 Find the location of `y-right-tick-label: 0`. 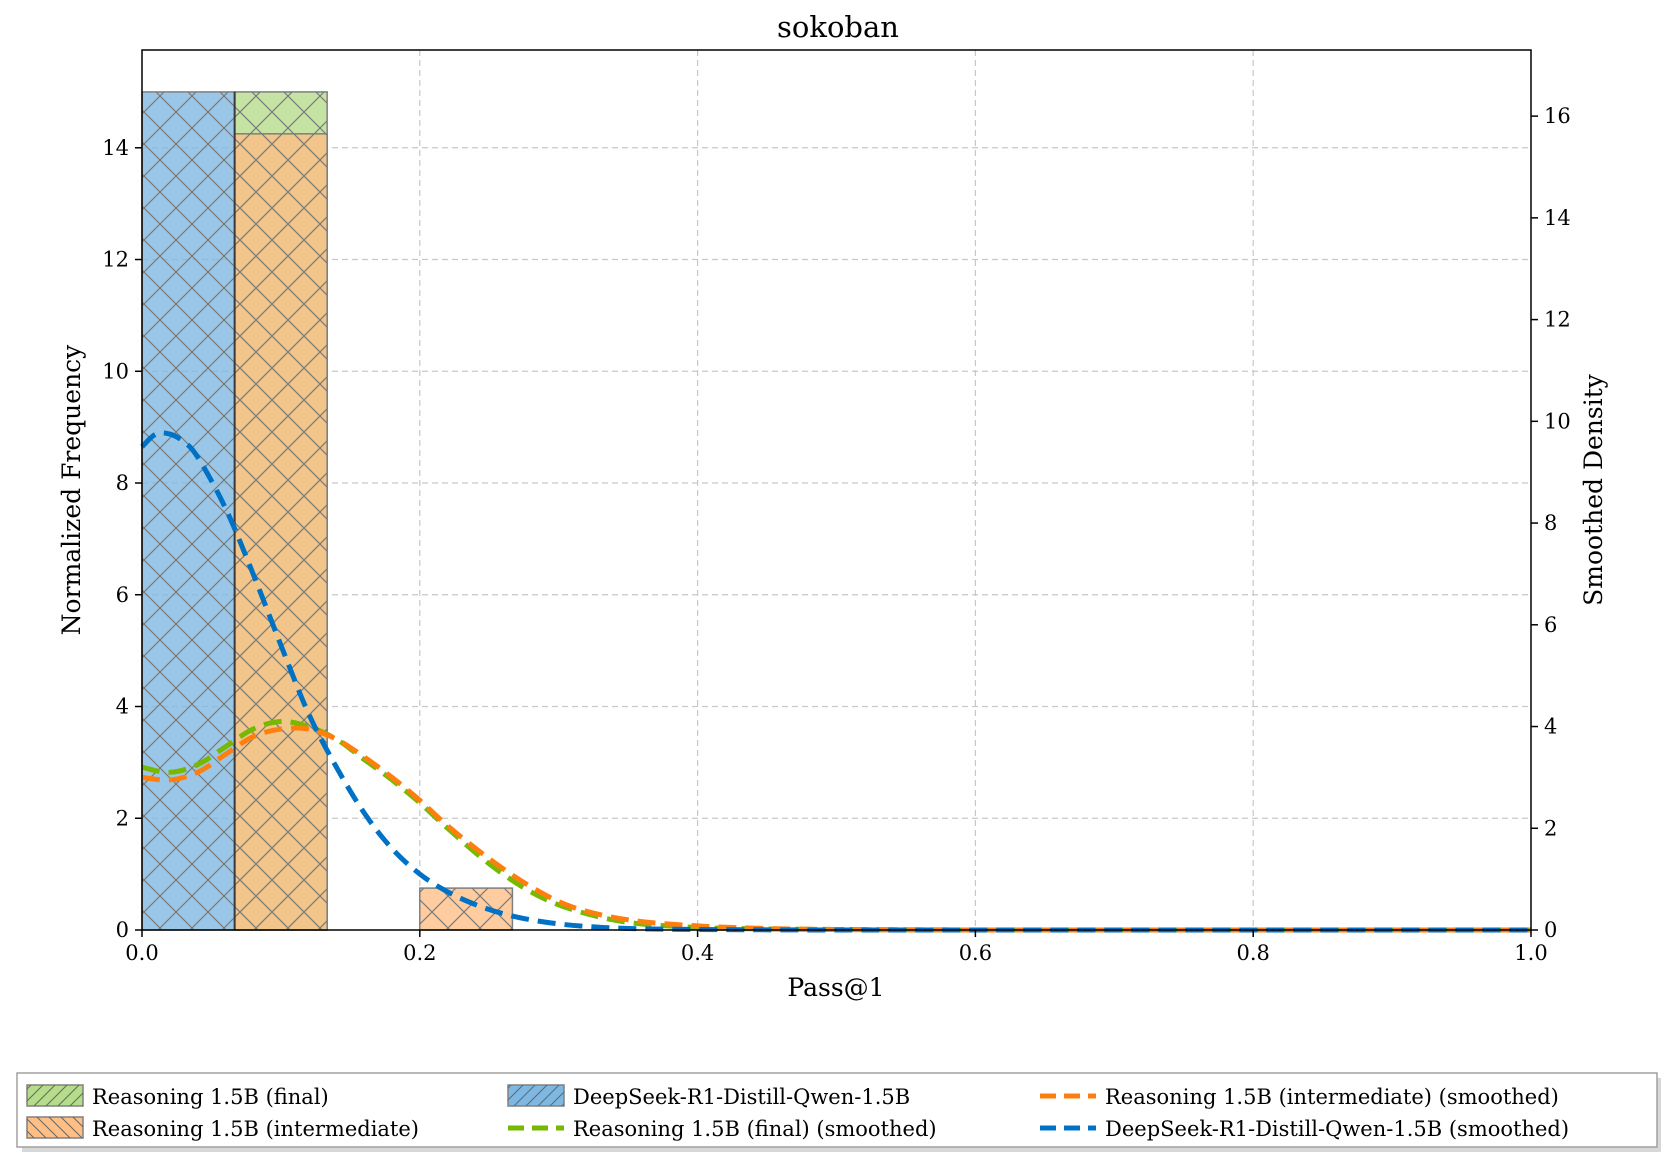

y-right-tick-label: 0 is located at coordinates (1550, 930).